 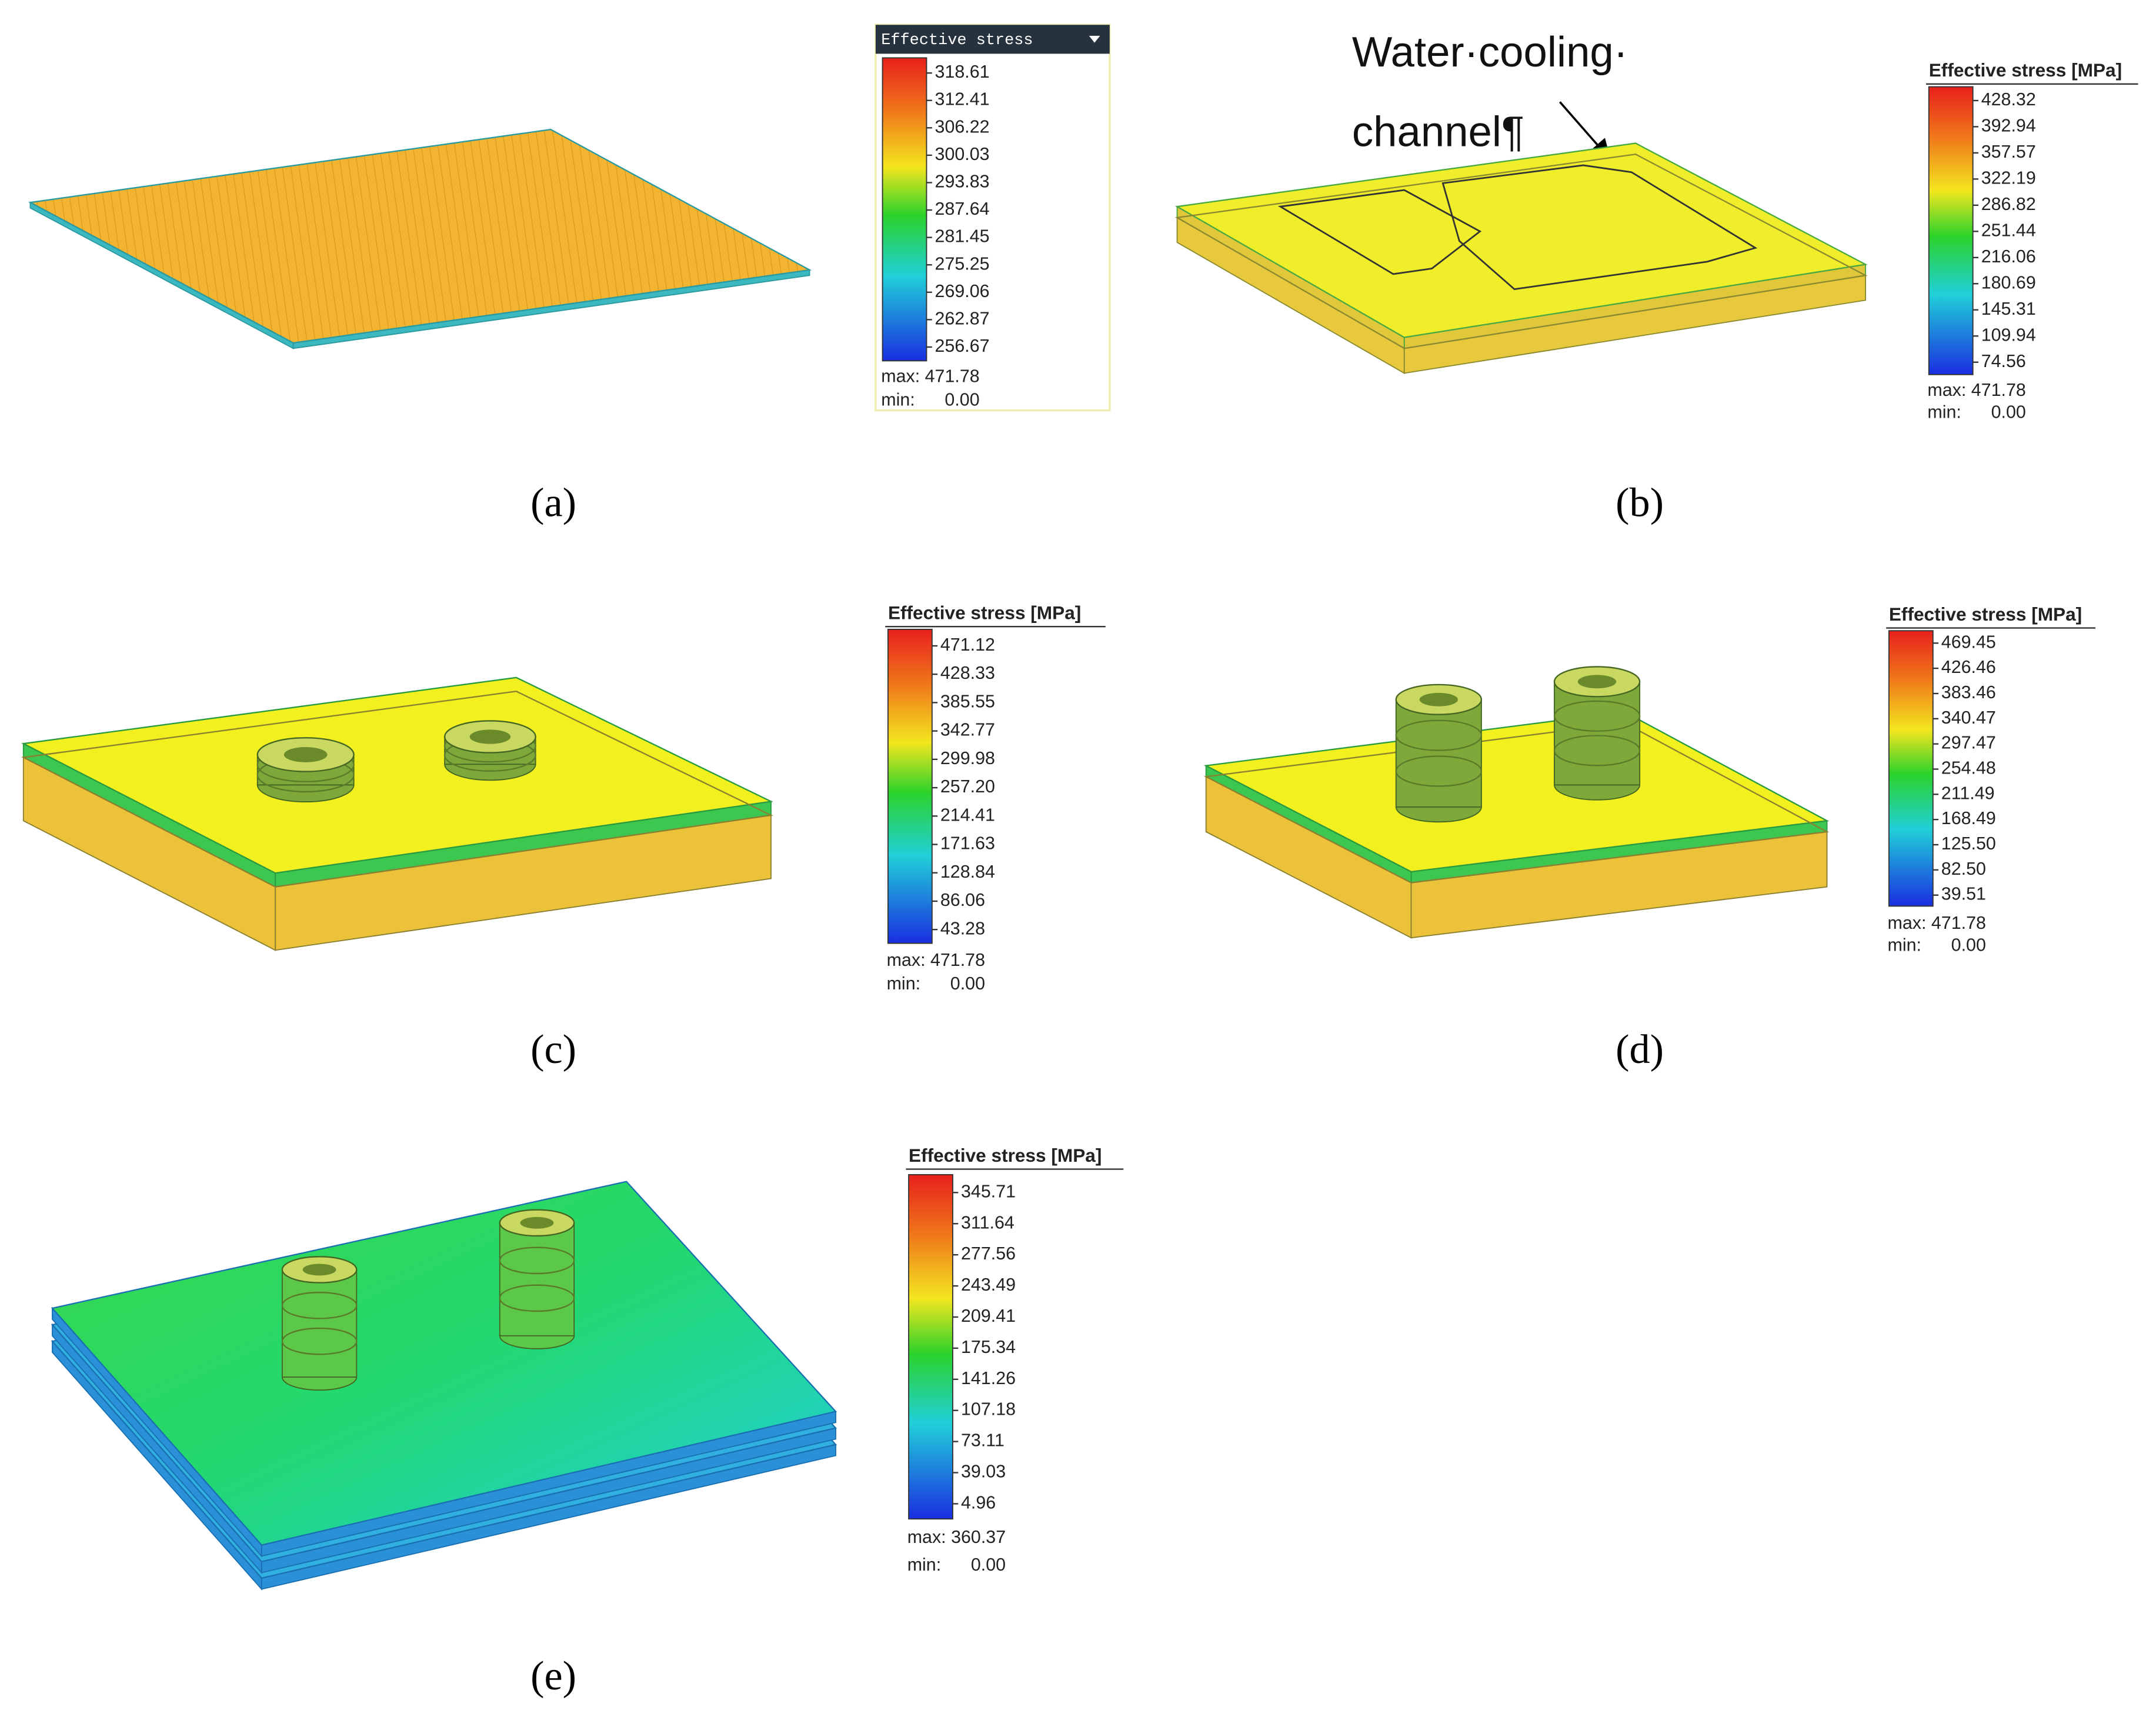 What do you see at coordinates (1968, 793) in the screenshot?
I see `tick-label: 211.49` at bounding box center [1968, 793].